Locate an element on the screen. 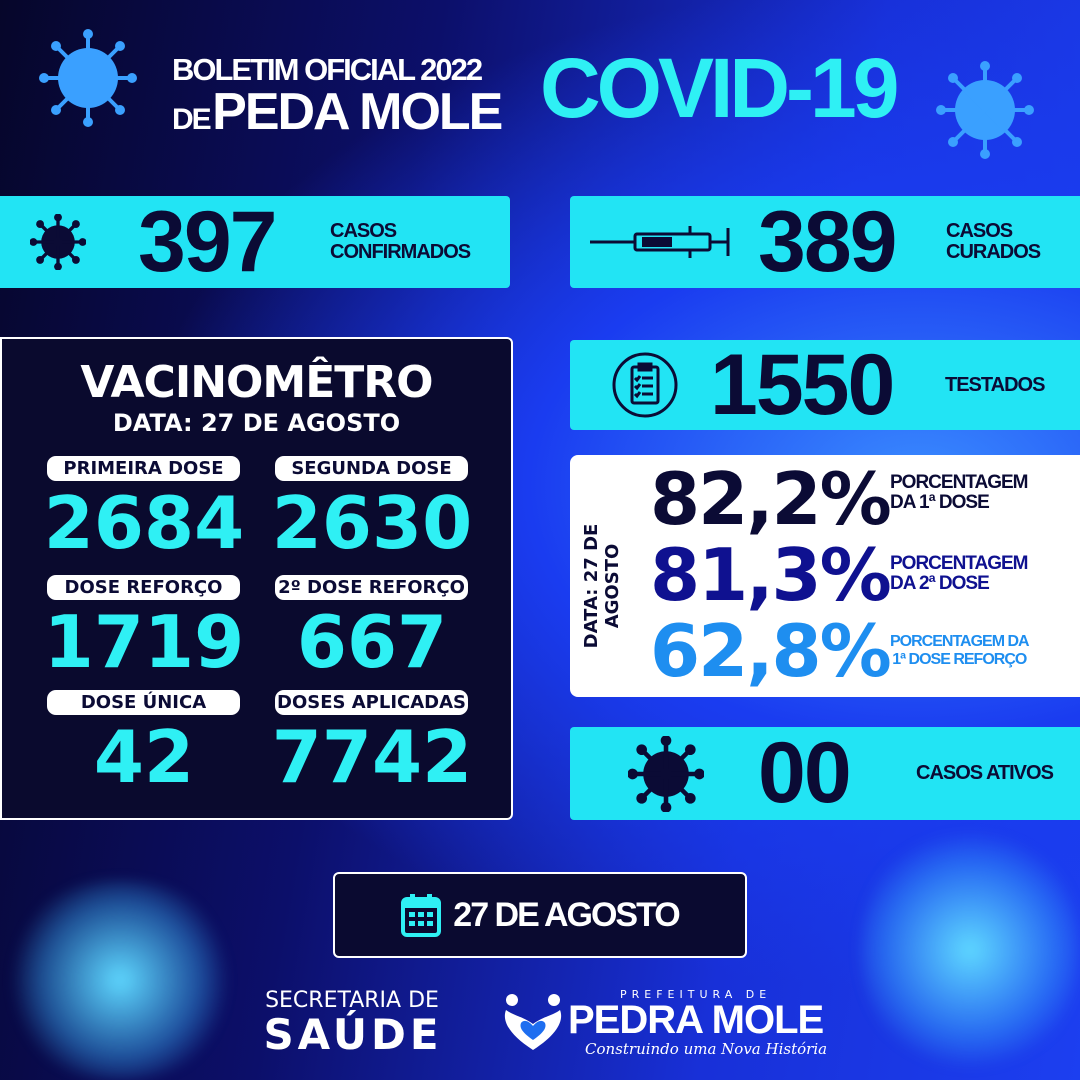 This screenshot has width=1080, height=1080. tested-value: 1550 is located at coordinates (802, 384).